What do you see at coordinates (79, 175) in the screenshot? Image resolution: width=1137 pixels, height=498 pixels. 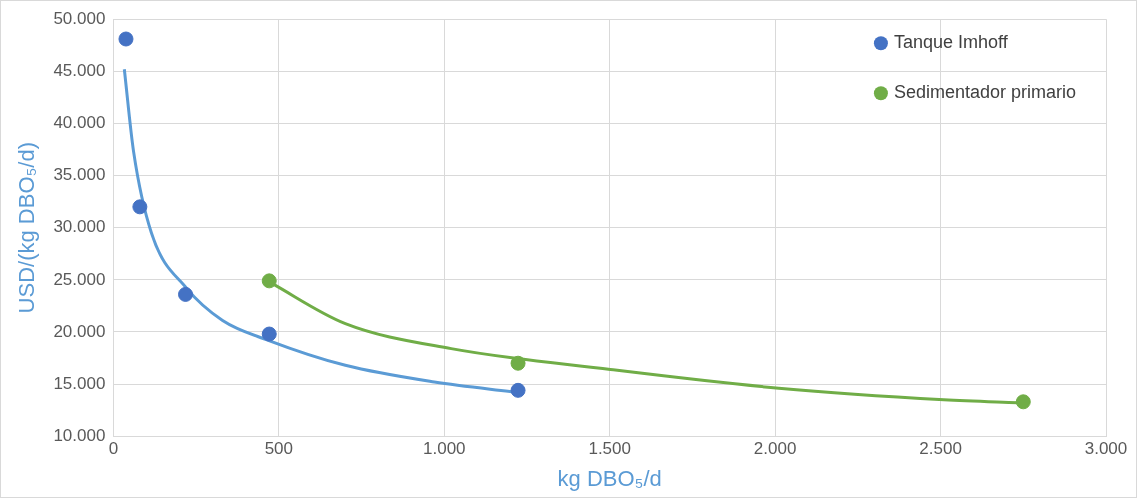 I see `y-tick-label: 35.000` at bounding box center [79, 175].